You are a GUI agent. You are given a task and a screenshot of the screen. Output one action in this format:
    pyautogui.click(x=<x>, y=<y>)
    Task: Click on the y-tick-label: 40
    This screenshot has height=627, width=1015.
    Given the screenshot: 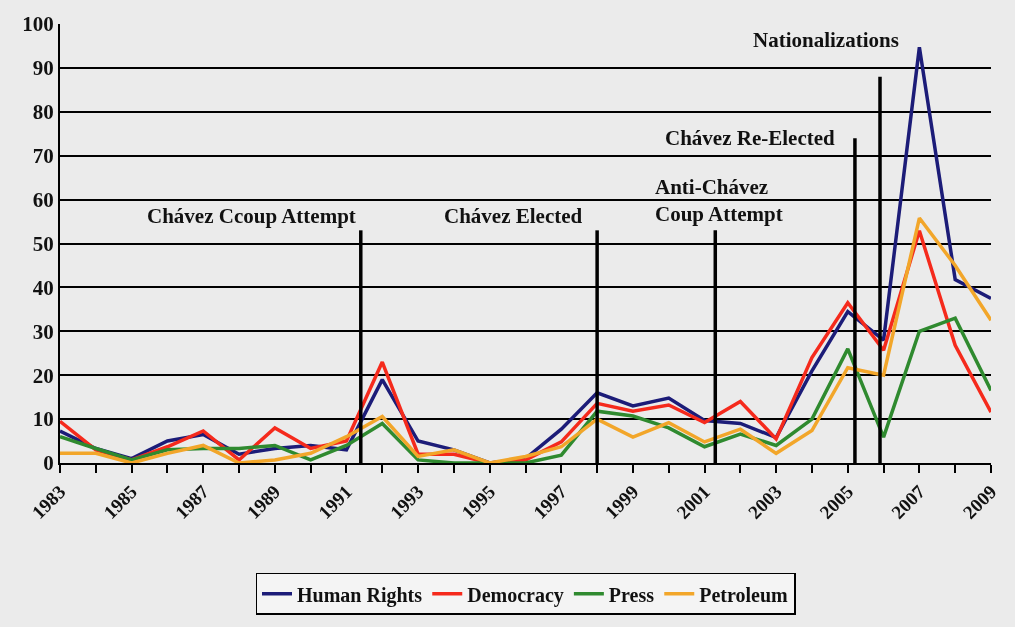 What is the action you would take?
    pyautogui.click(x=43, y=287)
    